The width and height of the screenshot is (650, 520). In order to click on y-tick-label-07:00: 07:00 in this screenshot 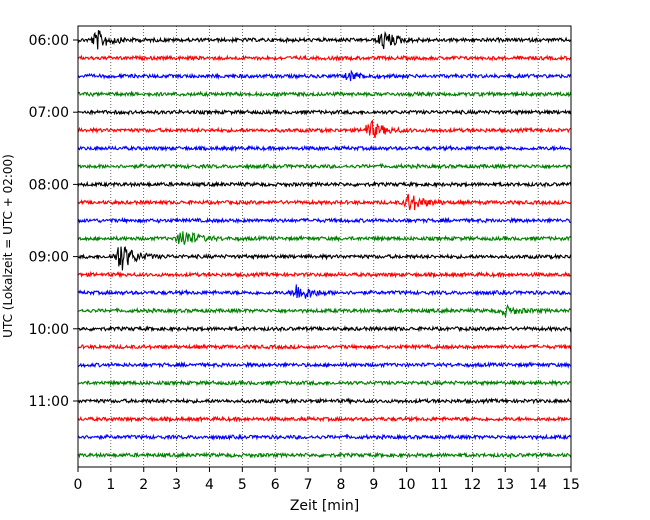, I will do `click(49, 113)`.